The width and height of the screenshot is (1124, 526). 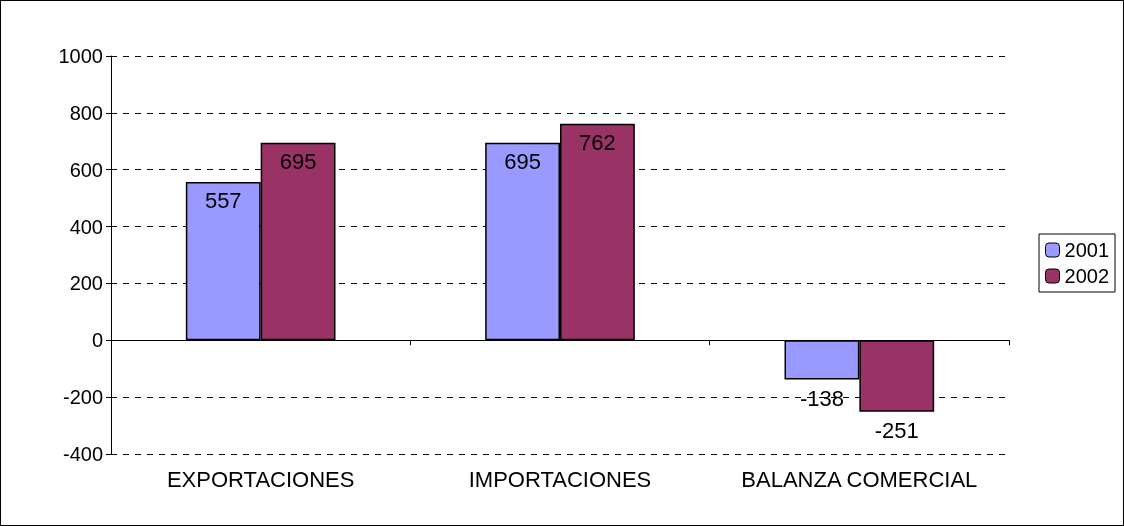 What do you see at coordinates (86, 226) in the screenshot?
I see `y-tick-label: 400` at bounding box center [86, 226].